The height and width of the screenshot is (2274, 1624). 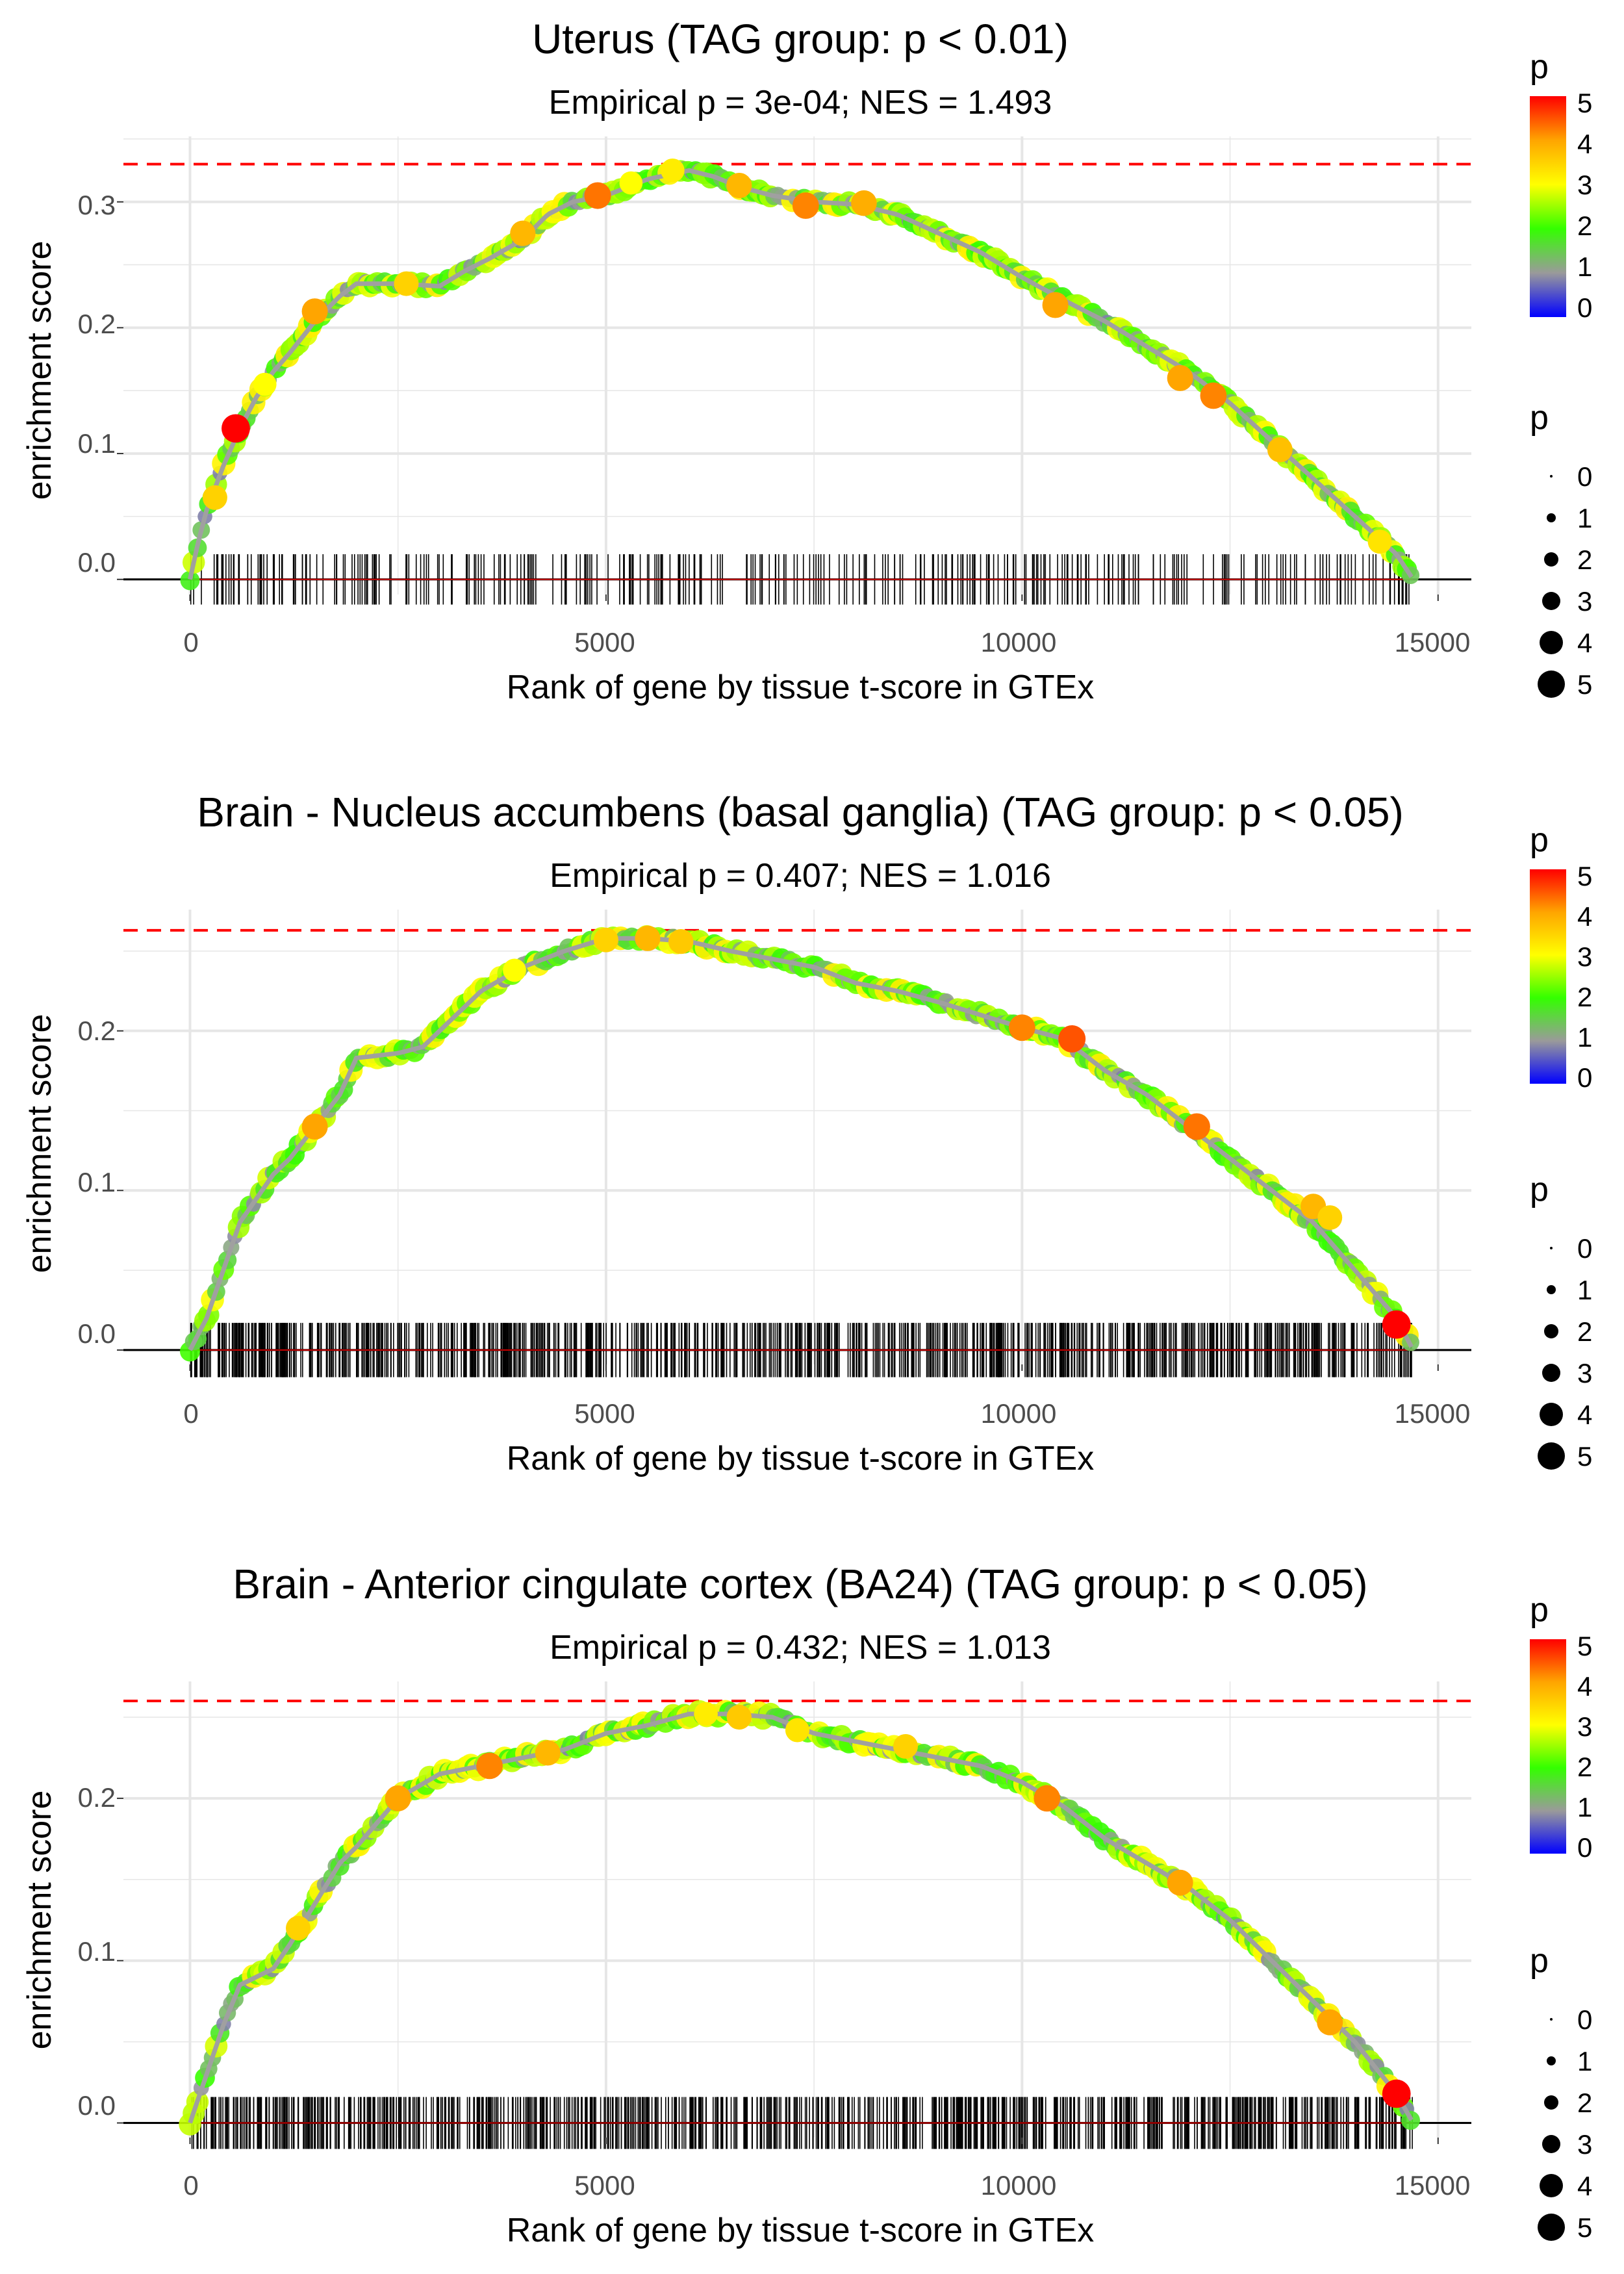 What do you see at coordinates (604, 642) in the screenshot?
I see `x-tick-label: 5000` at bounding box center [604, 642].